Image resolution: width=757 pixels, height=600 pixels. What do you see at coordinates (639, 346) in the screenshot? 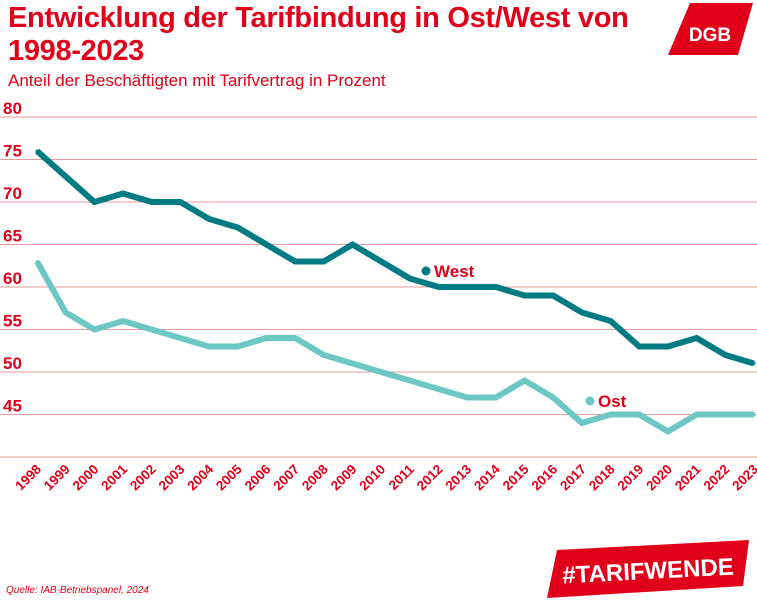
I see `data-point-west-2019` at bounding box center [639, 346].